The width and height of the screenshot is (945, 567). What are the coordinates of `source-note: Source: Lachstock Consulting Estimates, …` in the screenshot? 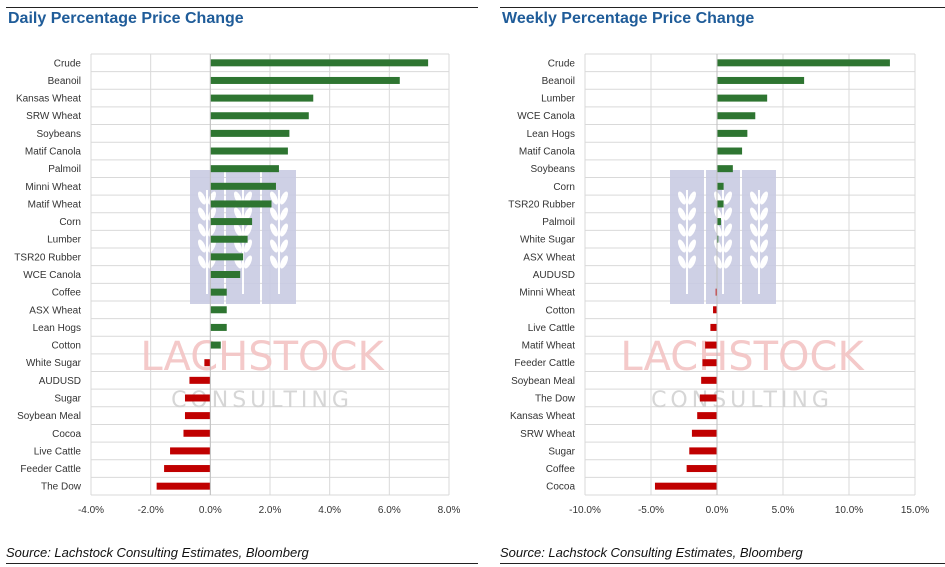 It's located at (651, 552).